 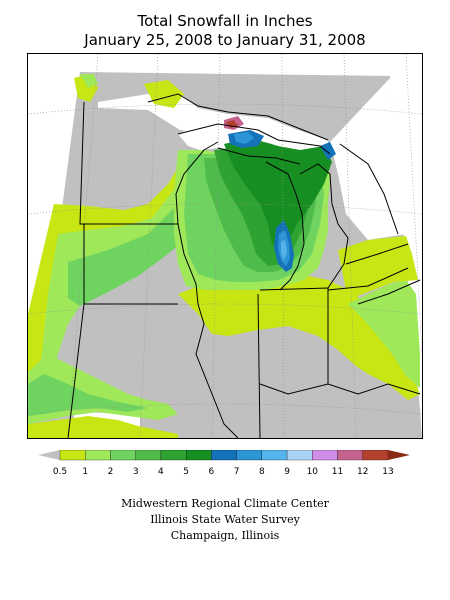 I want to click on snow-band-9in-lake-michigan, so click(x=284, y=250).